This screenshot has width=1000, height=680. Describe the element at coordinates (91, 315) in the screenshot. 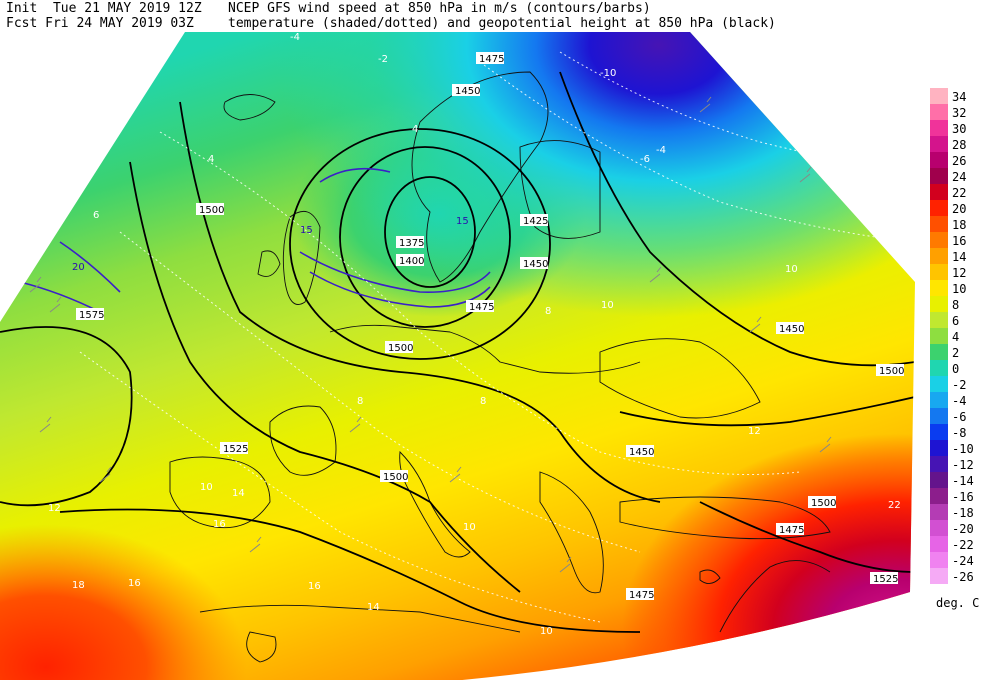

I see `svg-text: 1575` at that location.